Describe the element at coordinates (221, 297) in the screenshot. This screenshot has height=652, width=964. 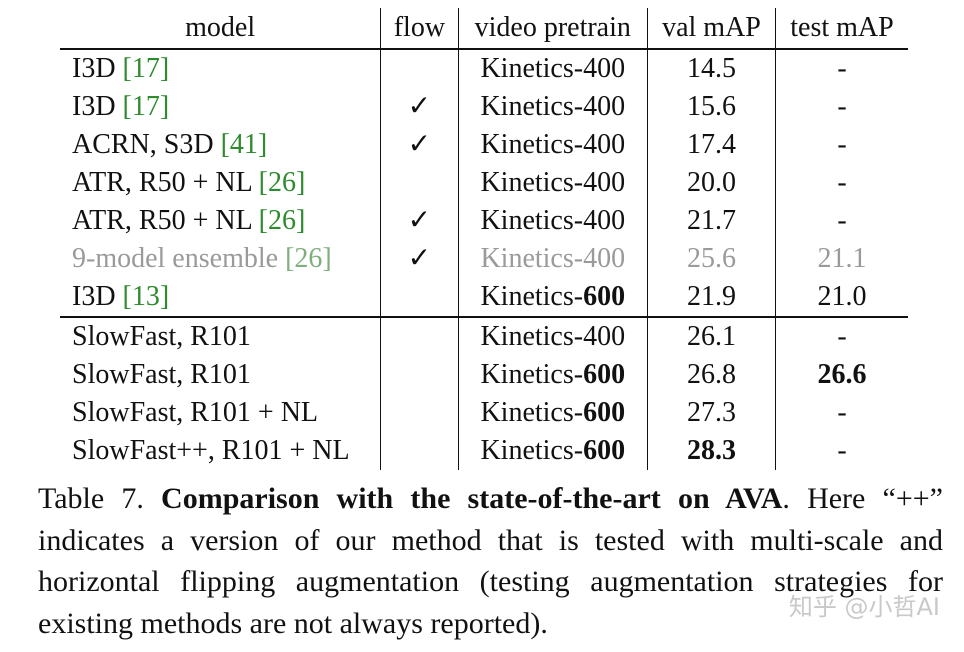
I see `model-cell: I3D [13]` at that location.